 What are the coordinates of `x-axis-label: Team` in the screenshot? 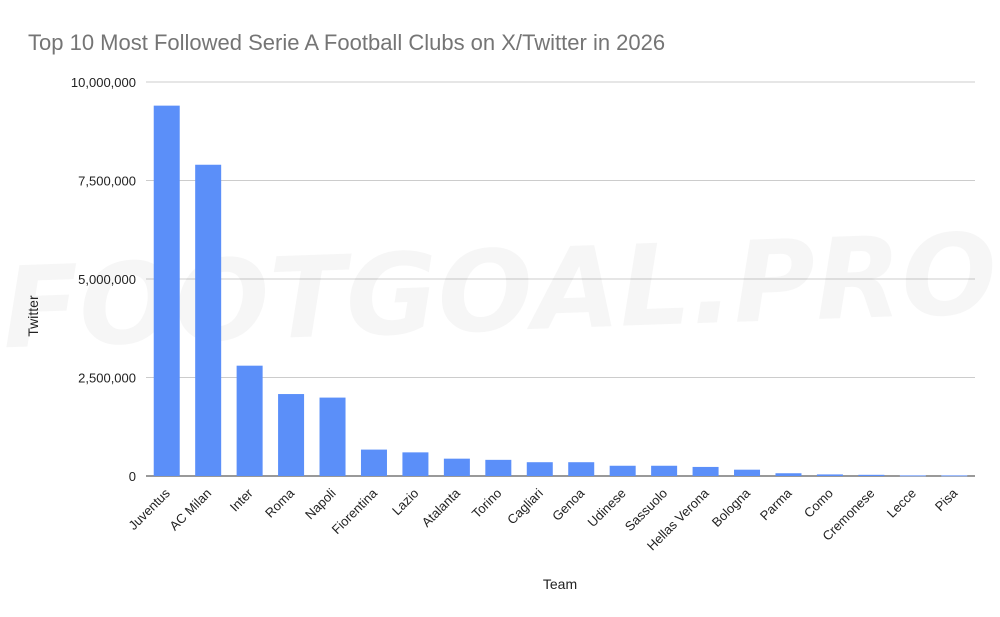 It's located at (560, 584).